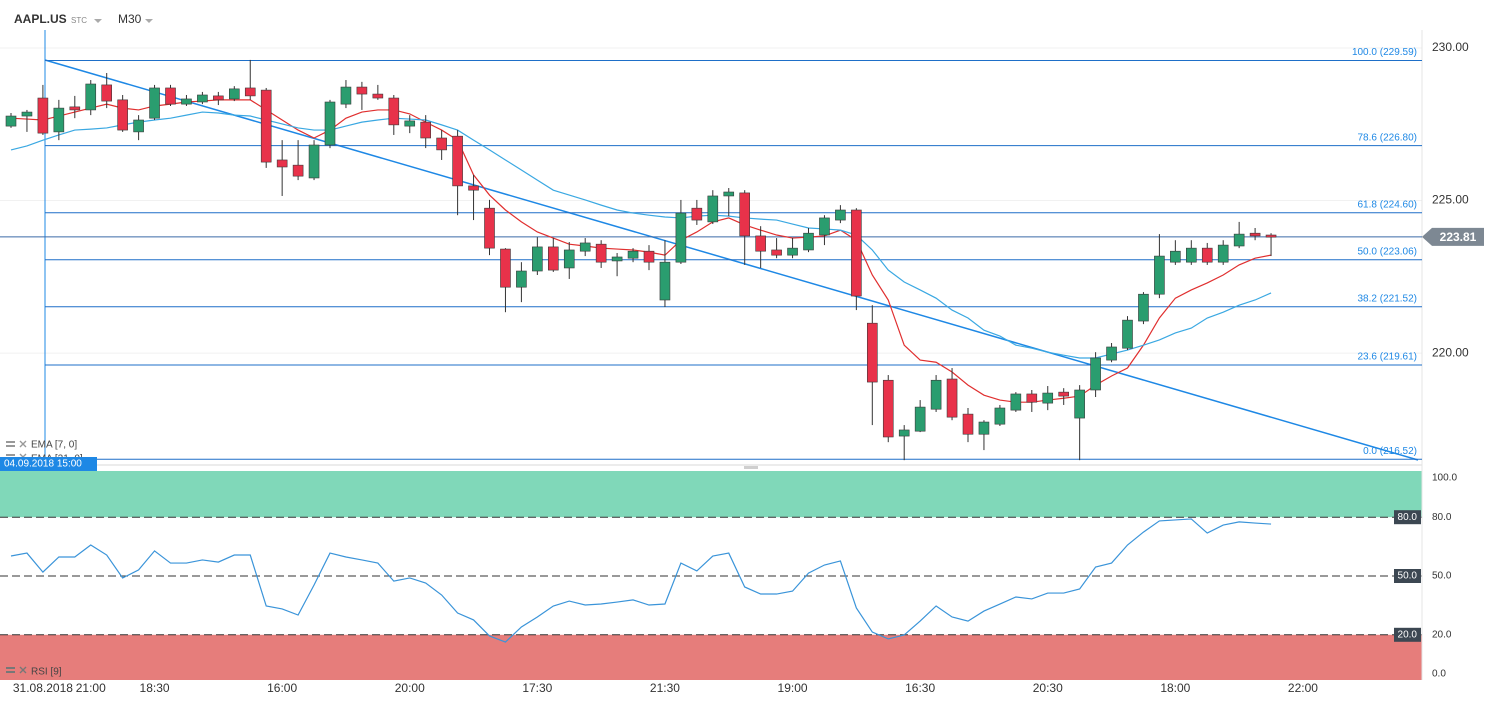 The height and width of the screenshot is (705, 1492). I want to click on level-label: 50.0, so click(1408, 576).